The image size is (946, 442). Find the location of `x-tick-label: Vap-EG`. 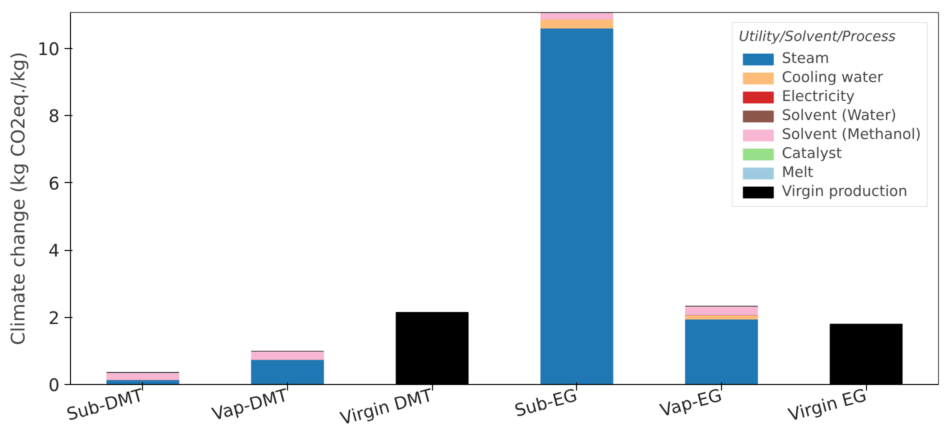

x-tick-label: Vap-EG is located at coordinates (691, 404).